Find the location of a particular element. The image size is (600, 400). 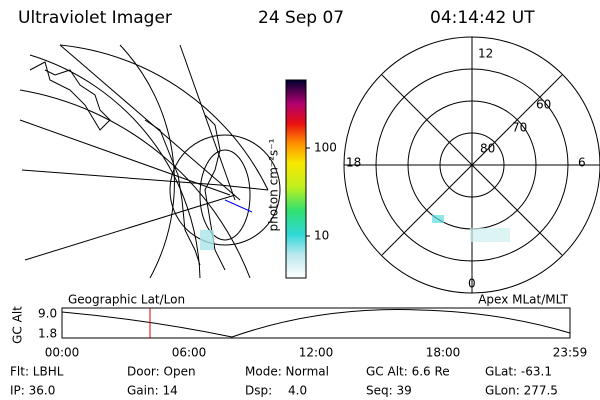

colorbar: 100 10 photon cm⁻²s⁻¹ is located at coordinates (302, 179).